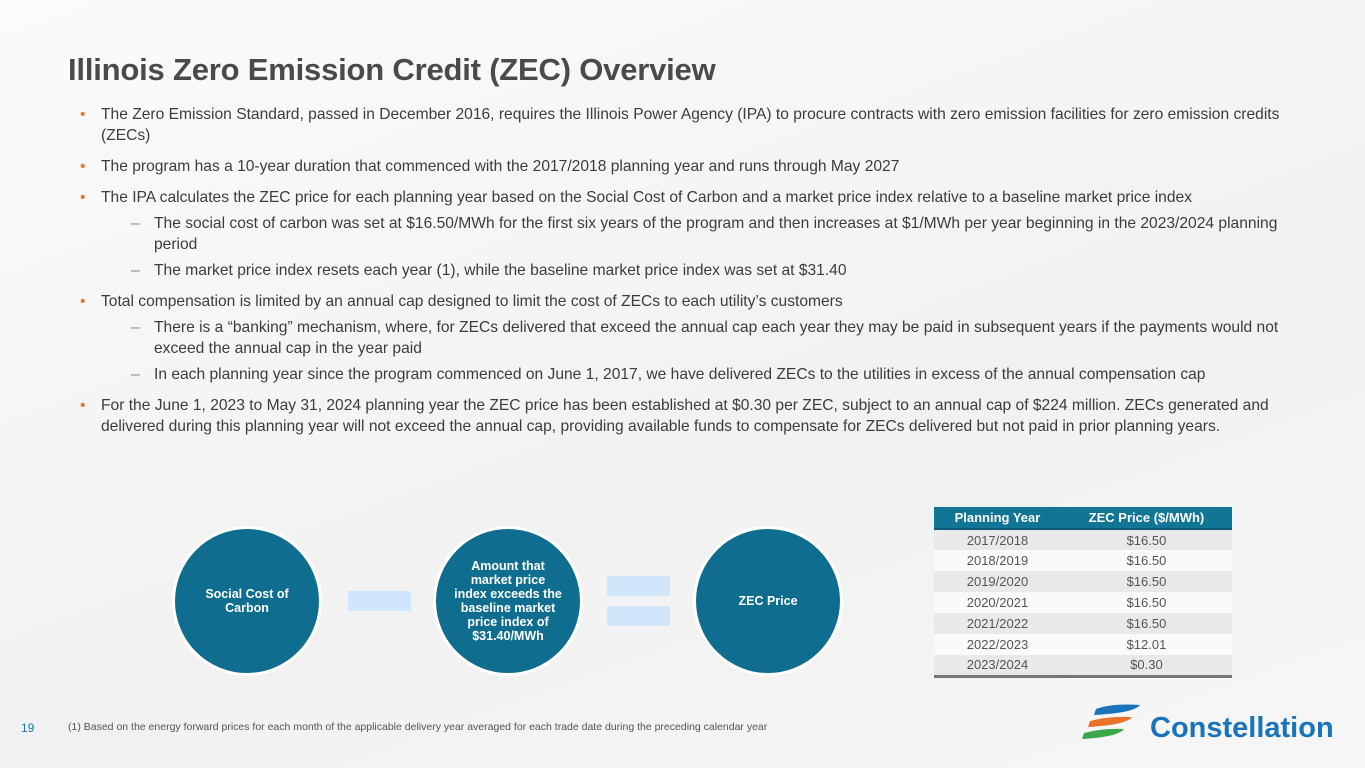  What do you see at coordinates (1146, 665) in the screenshot?
I see `table-cell: $0.30` at bounding box center [1146, 665].